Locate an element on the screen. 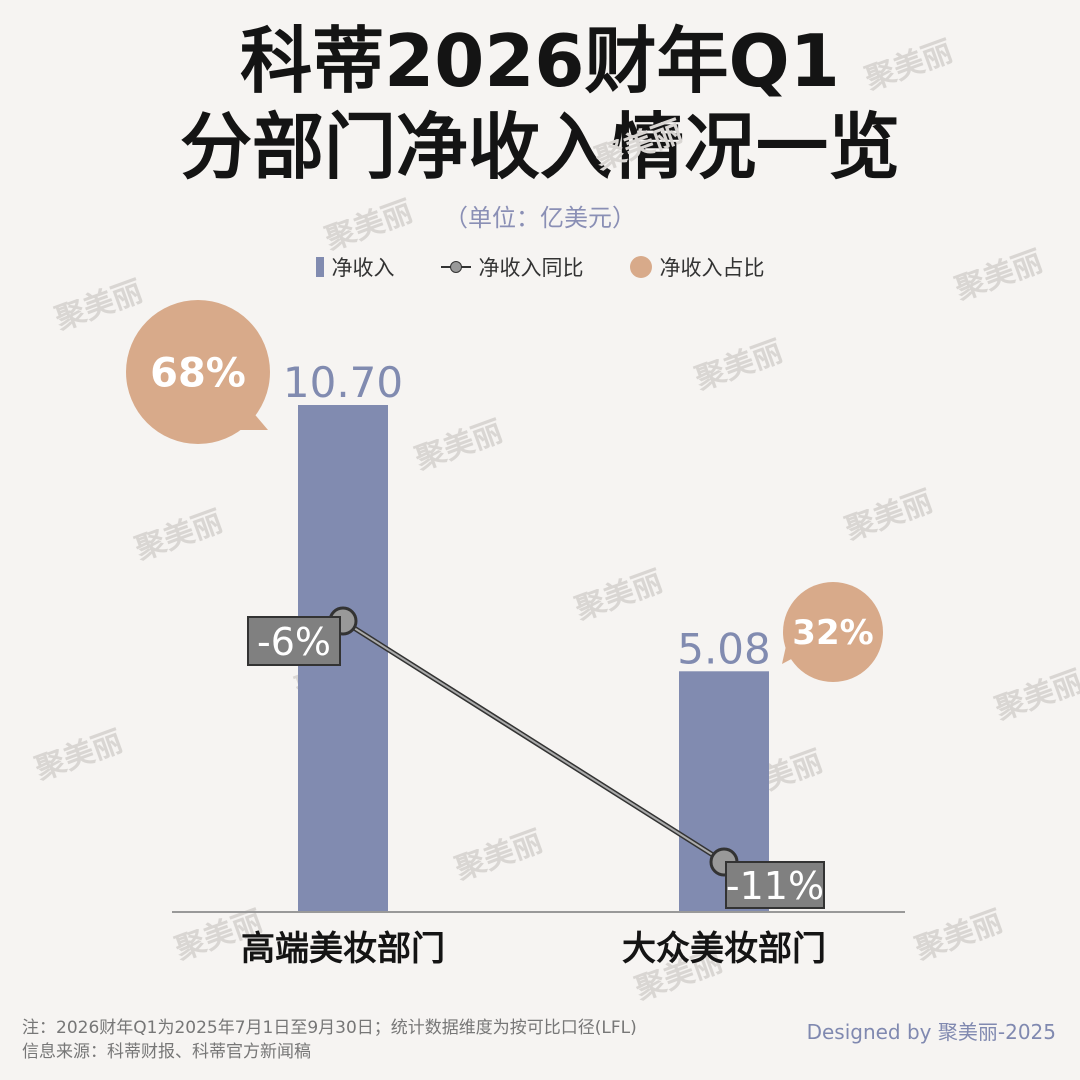 Image resolution: width=1080 pixels, height=1080 pixels. legend-item-share: 净收入占比 is located at coordinates (697, 267).